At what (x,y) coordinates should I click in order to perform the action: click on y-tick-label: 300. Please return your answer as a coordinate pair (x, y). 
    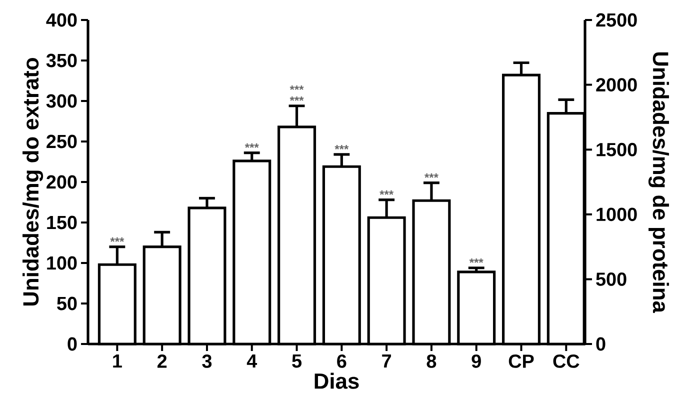
    Looking at the image, I should click on (61, 101).